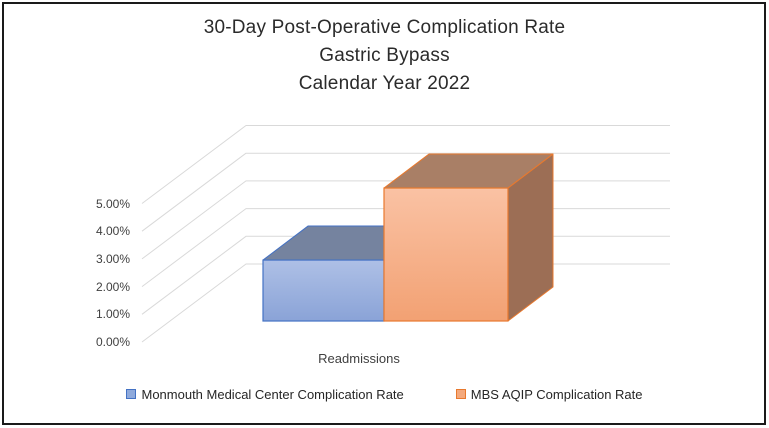  Describe the element at coordinates (112, 258) in the screenshot. I see `y-axis-tick-label: 3.00%` at that location.